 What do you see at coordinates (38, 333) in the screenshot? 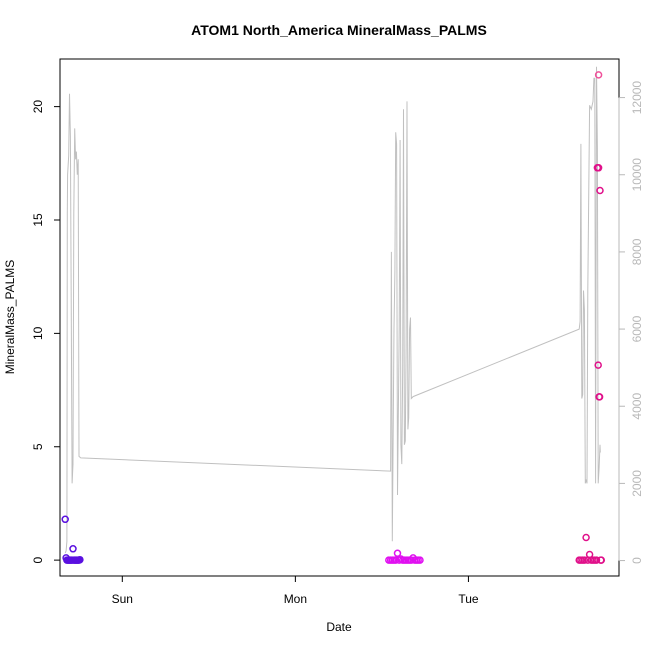
I see `y-left-tick-label: 10` at bounding box center [38, 333].